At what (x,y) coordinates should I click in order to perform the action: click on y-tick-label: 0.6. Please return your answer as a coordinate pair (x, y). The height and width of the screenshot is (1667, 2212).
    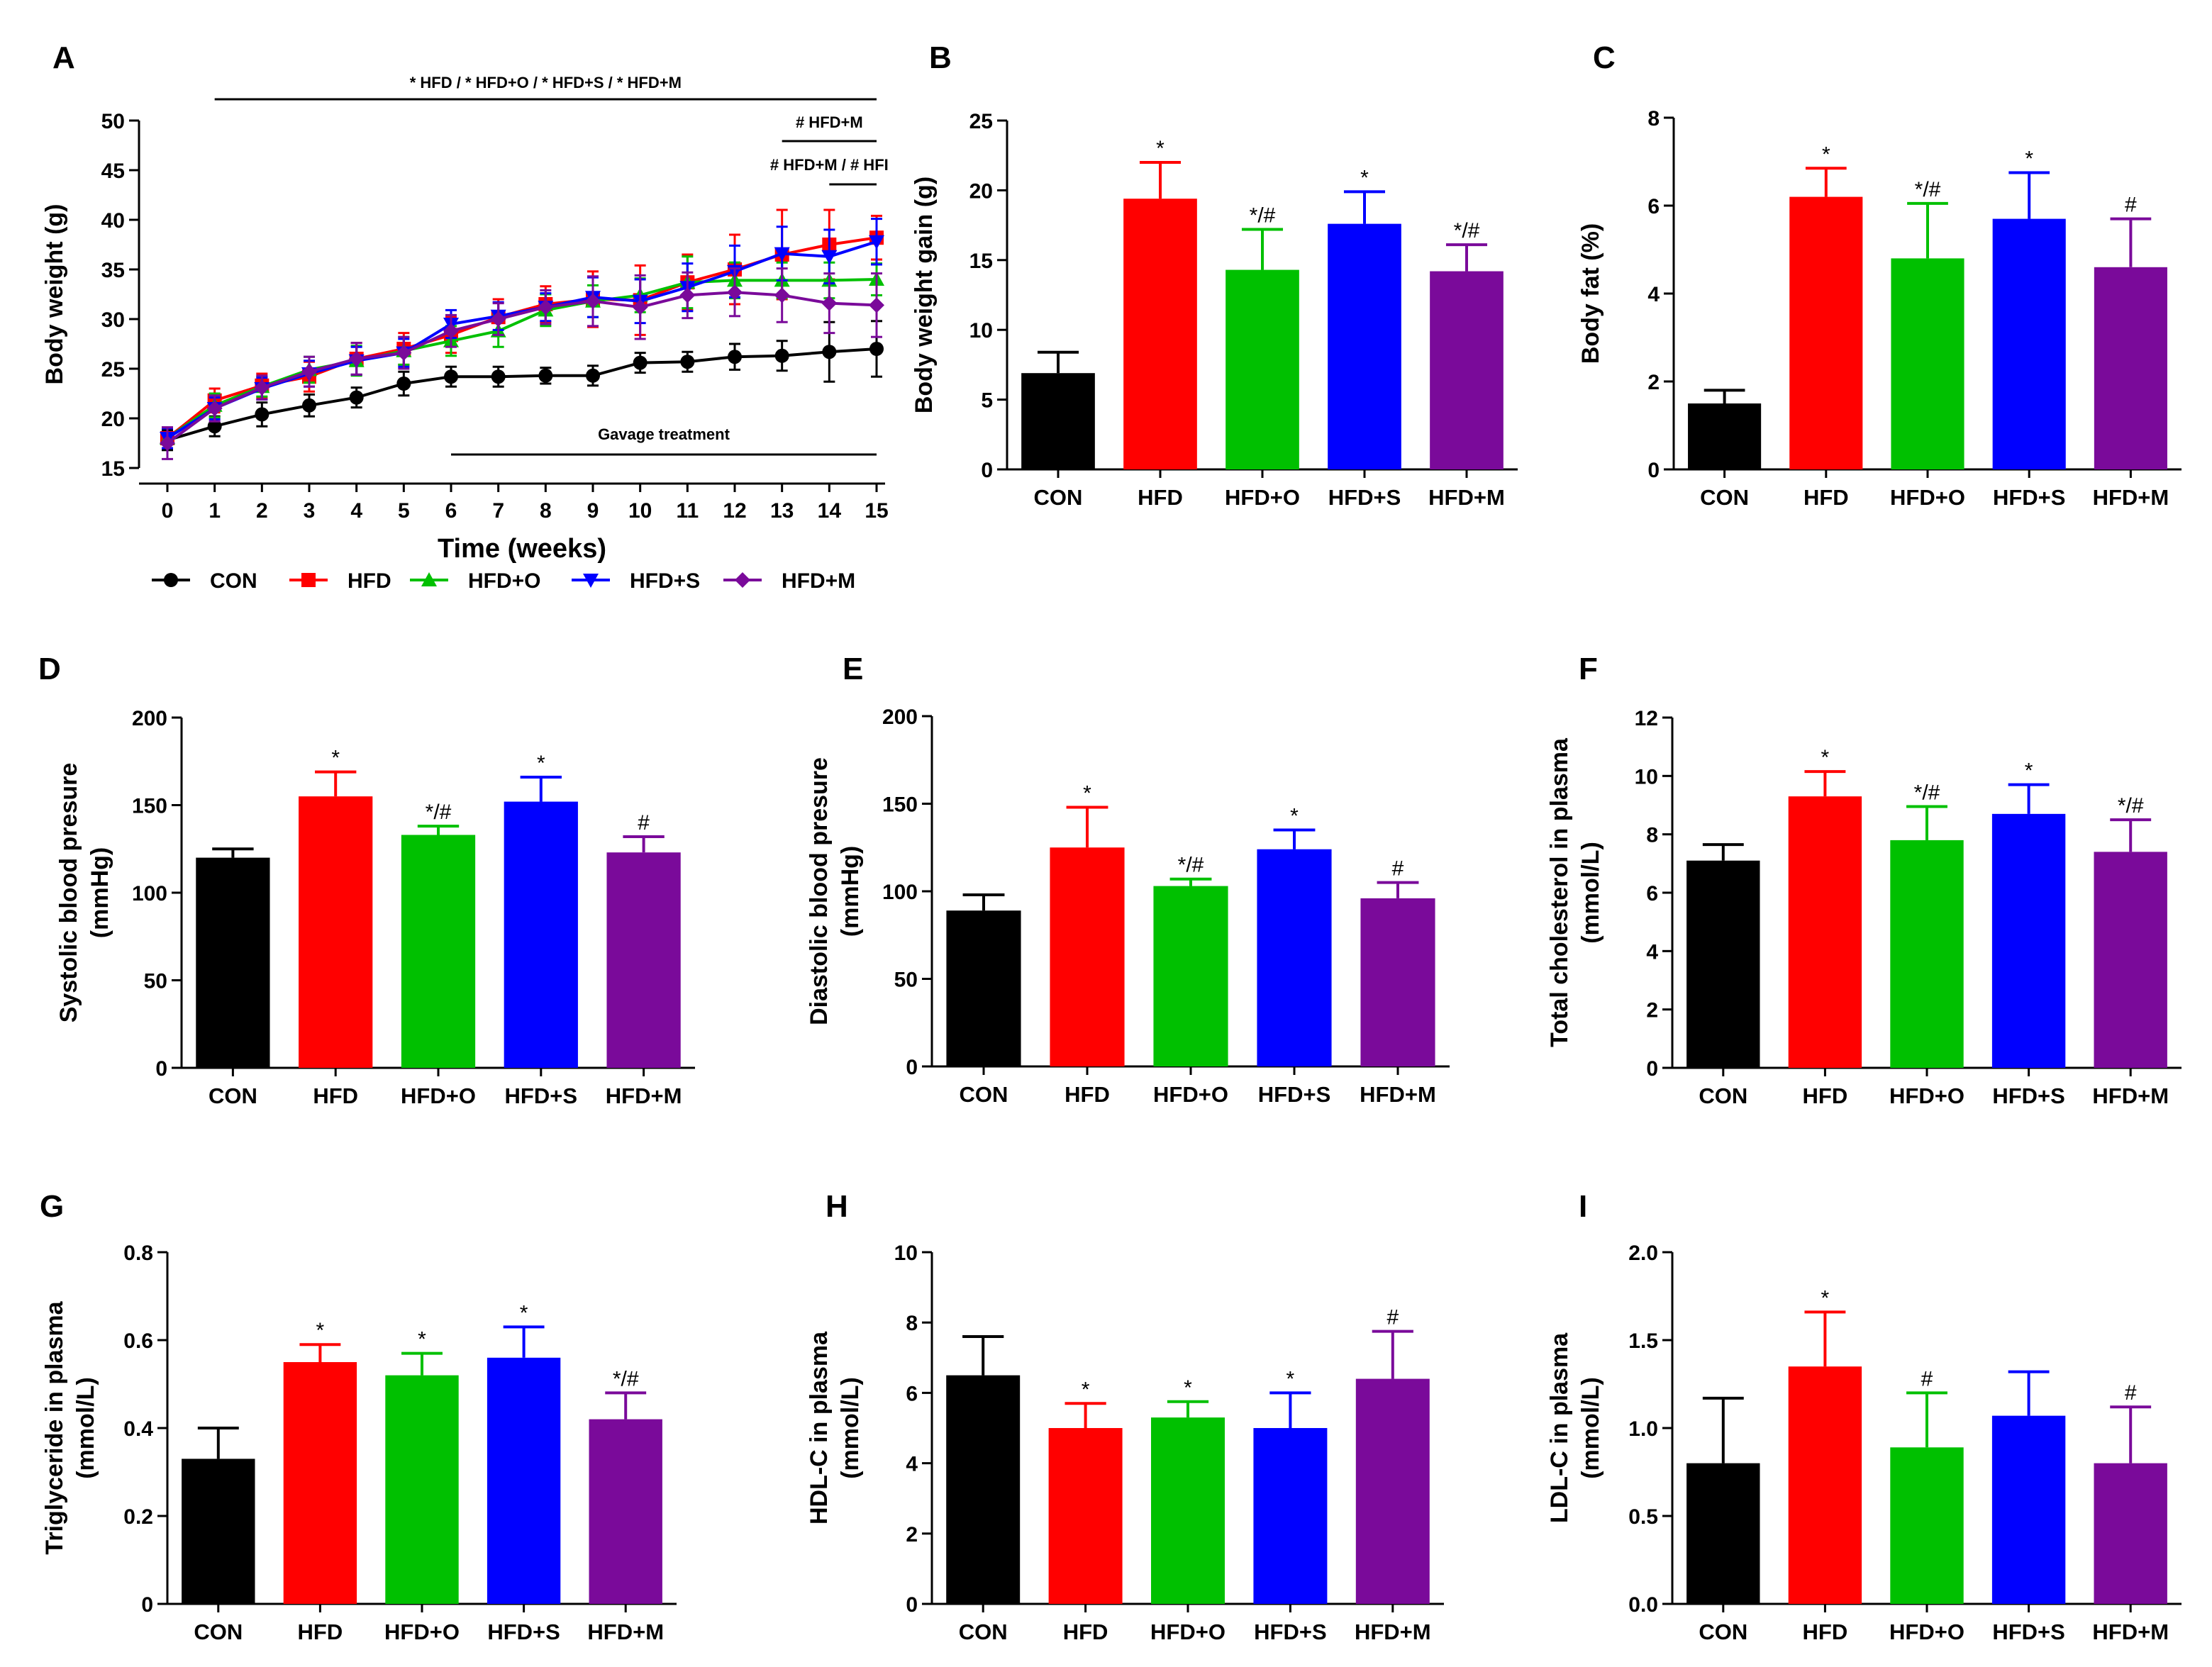
    Looking at the image, I should click on (138, 1341).